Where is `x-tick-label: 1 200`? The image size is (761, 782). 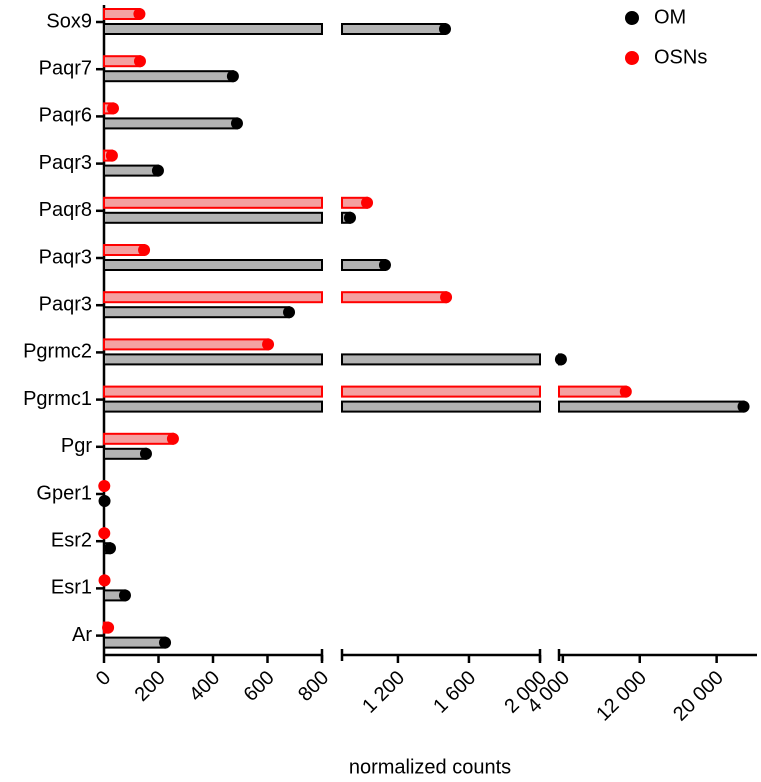 x-tick-label: 1 200 is located at coordinates (383, 692).